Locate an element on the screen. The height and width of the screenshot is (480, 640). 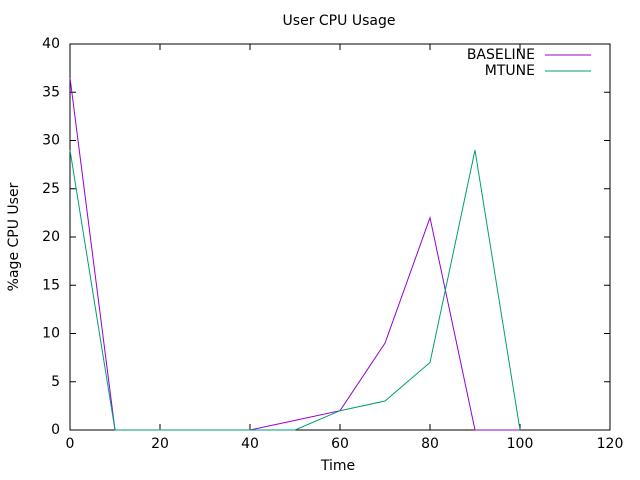
chart-title: User CPU Usage is located at coordinates (339, 21).